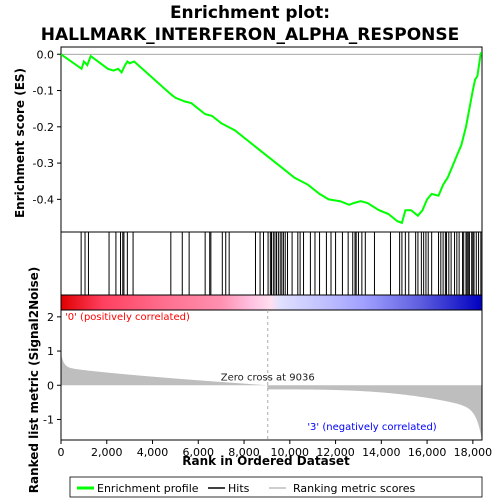 This screenshot has width=500, height=500. Describe the element at coordinates (50, 385) in the screenshot. I see `metric-y-tick-label: 0` at that location.